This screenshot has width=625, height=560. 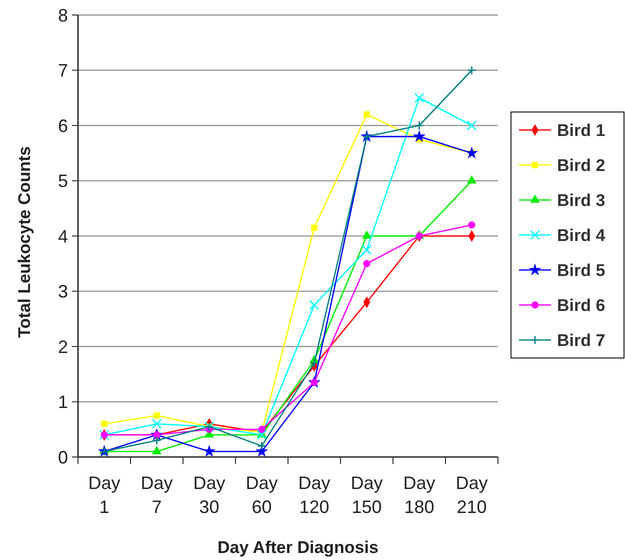 What do you see at coordinates (262, 495) in the screenshot?
I see `x-tick-label: Day 60` at bounding box center [262, 495].